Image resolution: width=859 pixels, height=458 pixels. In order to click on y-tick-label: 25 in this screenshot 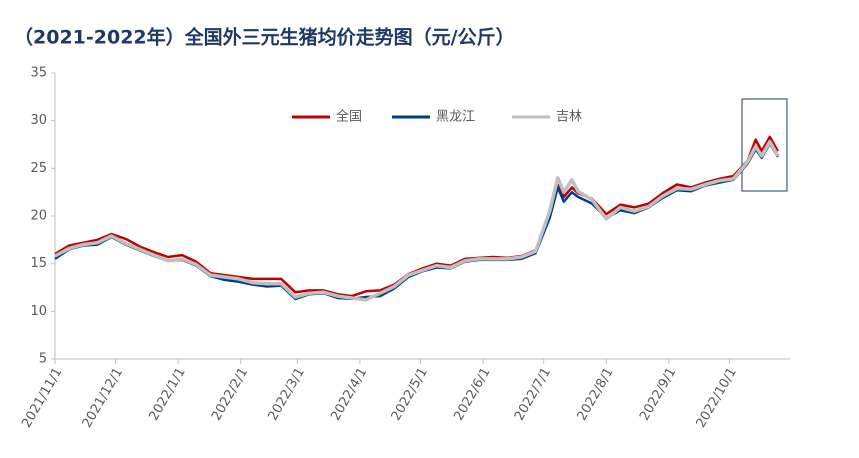, I will do `click(38, 168)`.